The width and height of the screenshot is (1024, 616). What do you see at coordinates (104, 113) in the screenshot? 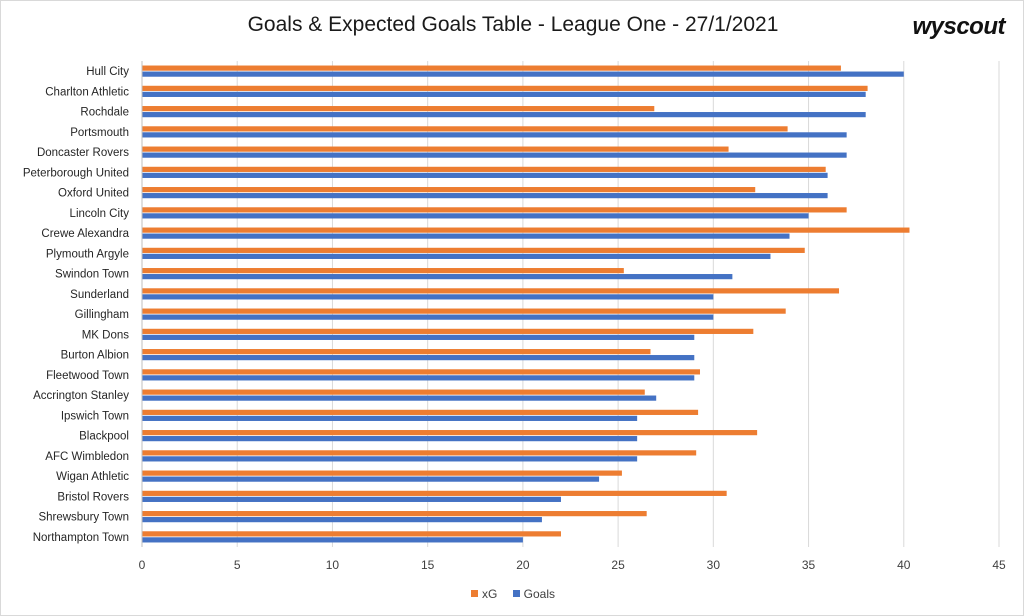
I see `category-label: Rochdale` at bounding box center [104, 113].